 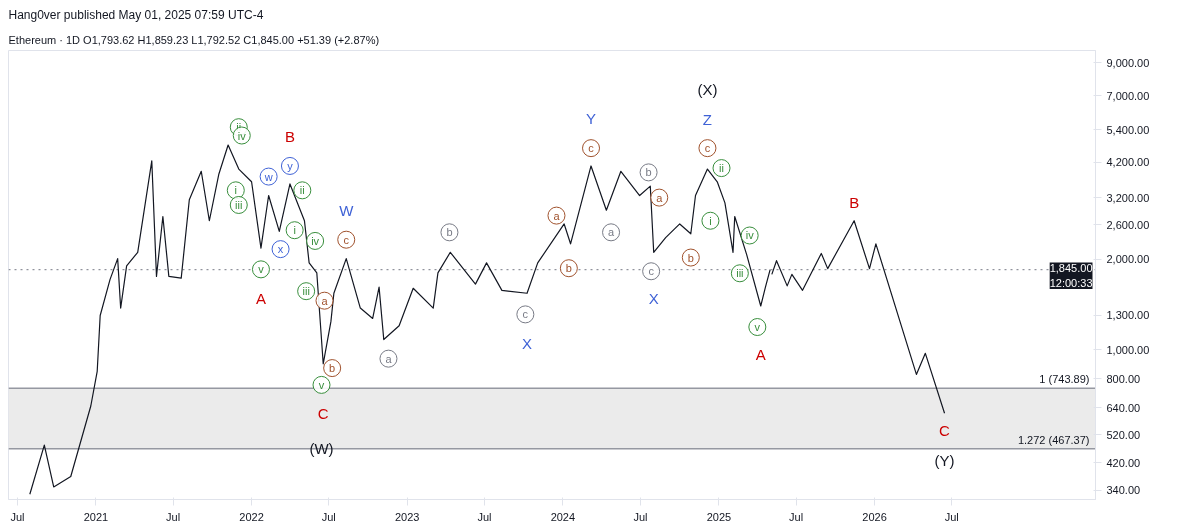 What do you see at coordinates (96, 516) in the screenshot?
I see `x-tick-label: 2021` at bounding box center [96, 516].